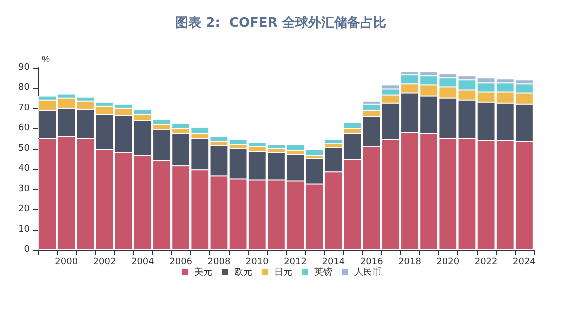 Image resolution: width=562 pixels, height=328 pixels. What do you see at coordinates (323, 272) in the screenshot?
I see `legend-label: 英镑` at bounding box center [323, 272].